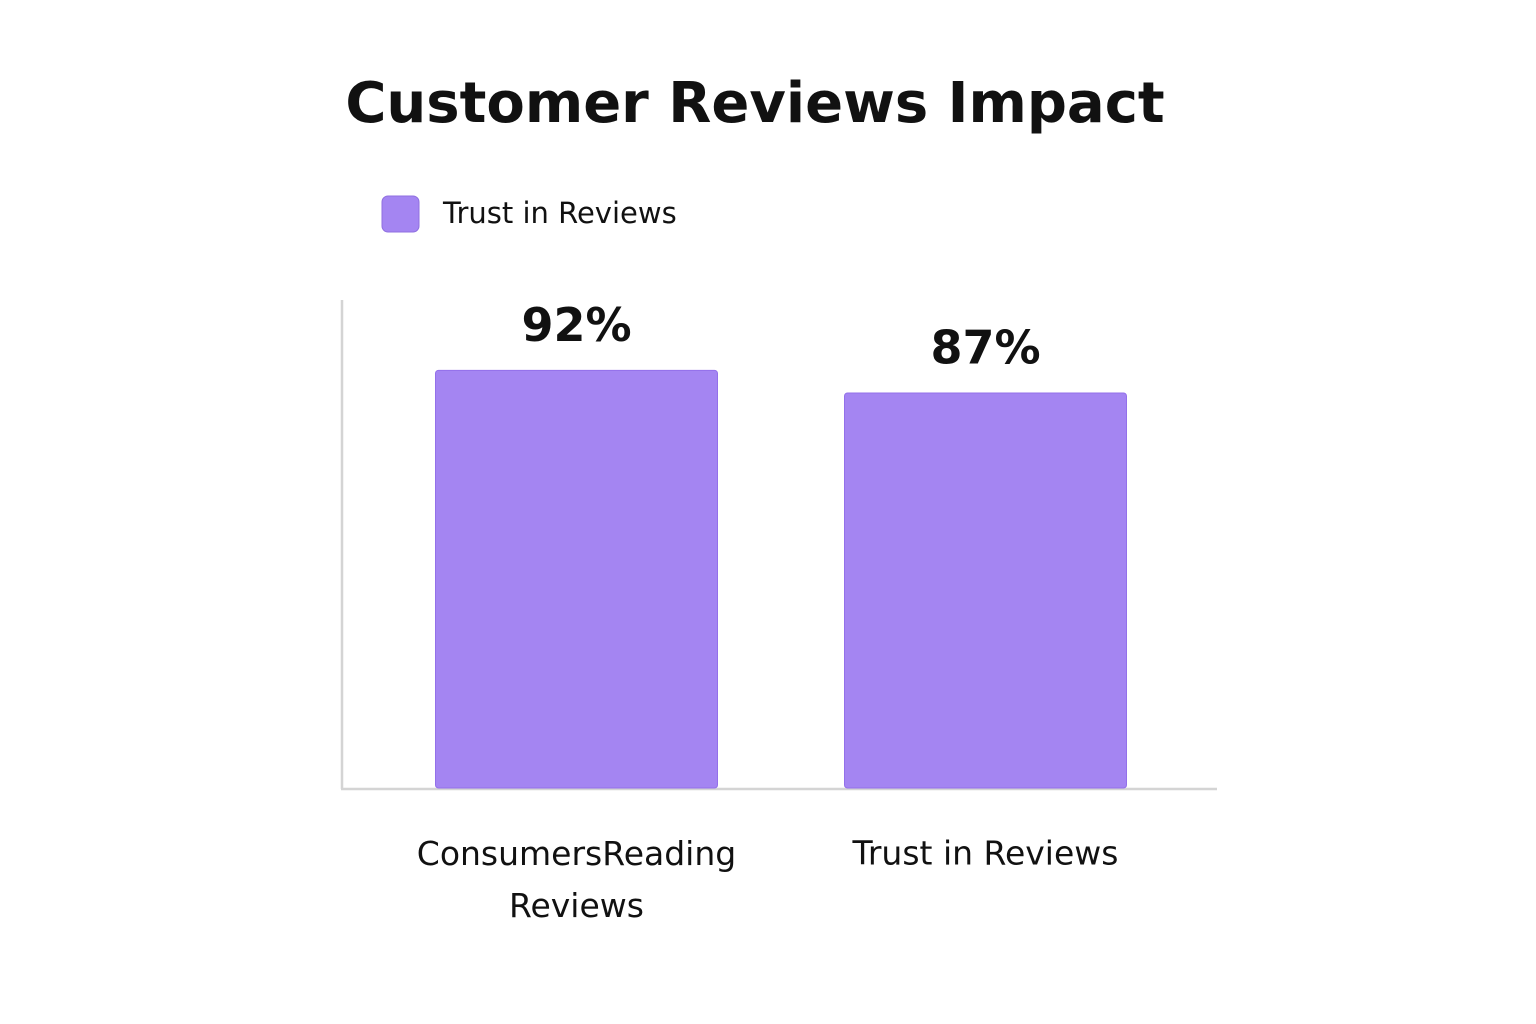 This screenshot has width=1536, height=1024. Describe the element at coordinates (985, 348) in the screenshot. I see `value-label: 87%` at that location.